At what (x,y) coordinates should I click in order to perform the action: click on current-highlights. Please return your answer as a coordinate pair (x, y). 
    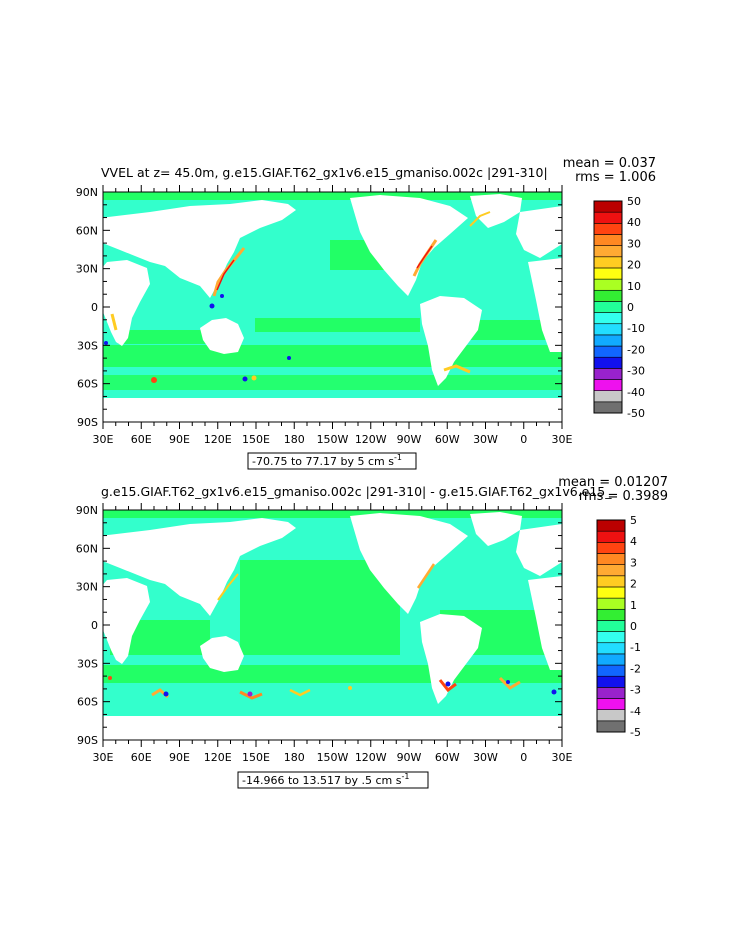
    Looking at the image, I should click on (297, 297).